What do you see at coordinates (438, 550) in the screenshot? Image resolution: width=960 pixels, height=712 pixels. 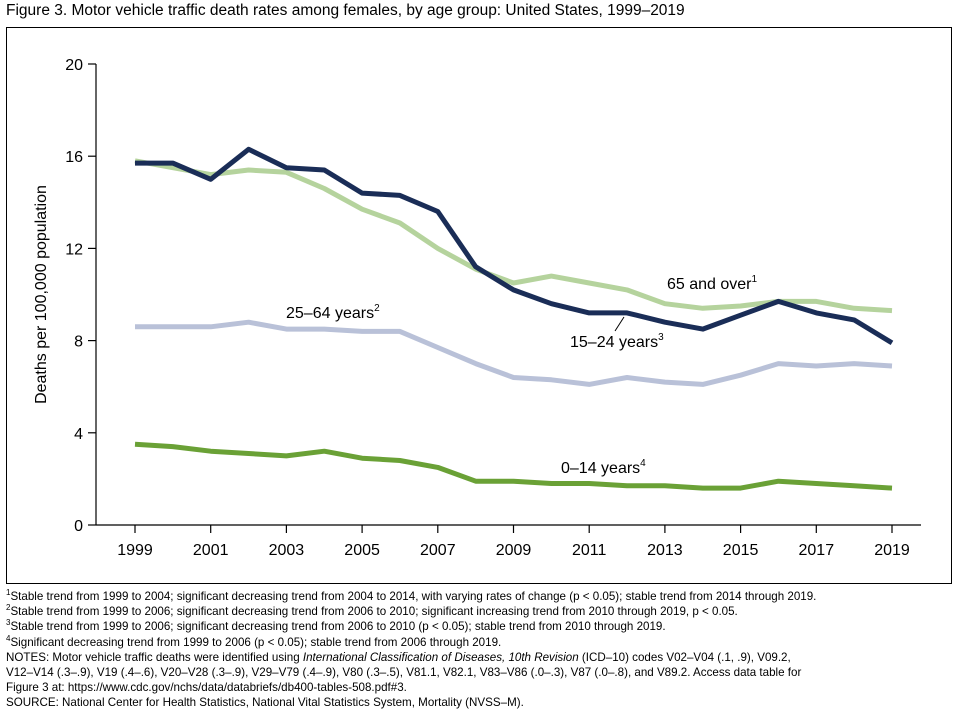 I see `x-tick-label: 2007` at bounding box center [438, 550].